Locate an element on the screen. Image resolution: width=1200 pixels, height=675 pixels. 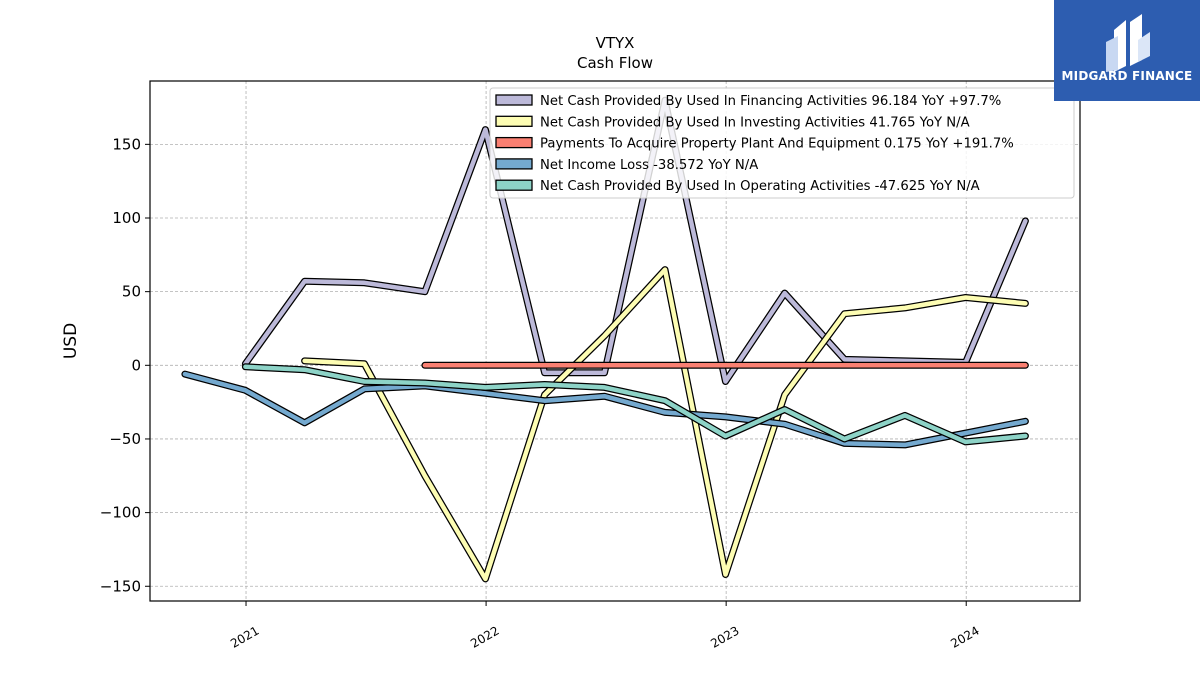
y-tick-label: 0 is located at coordinates (136, 365).